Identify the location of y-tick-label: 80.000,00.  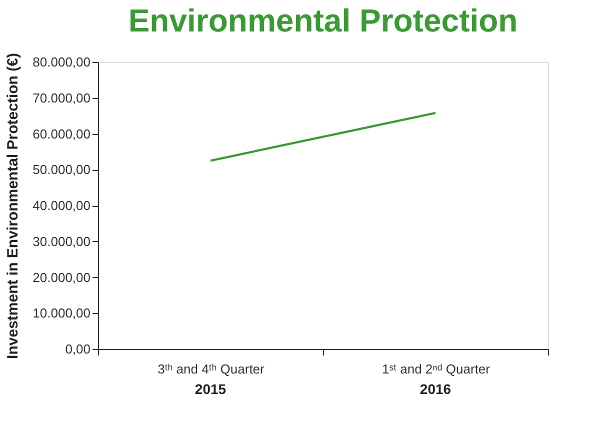
(61, 62).